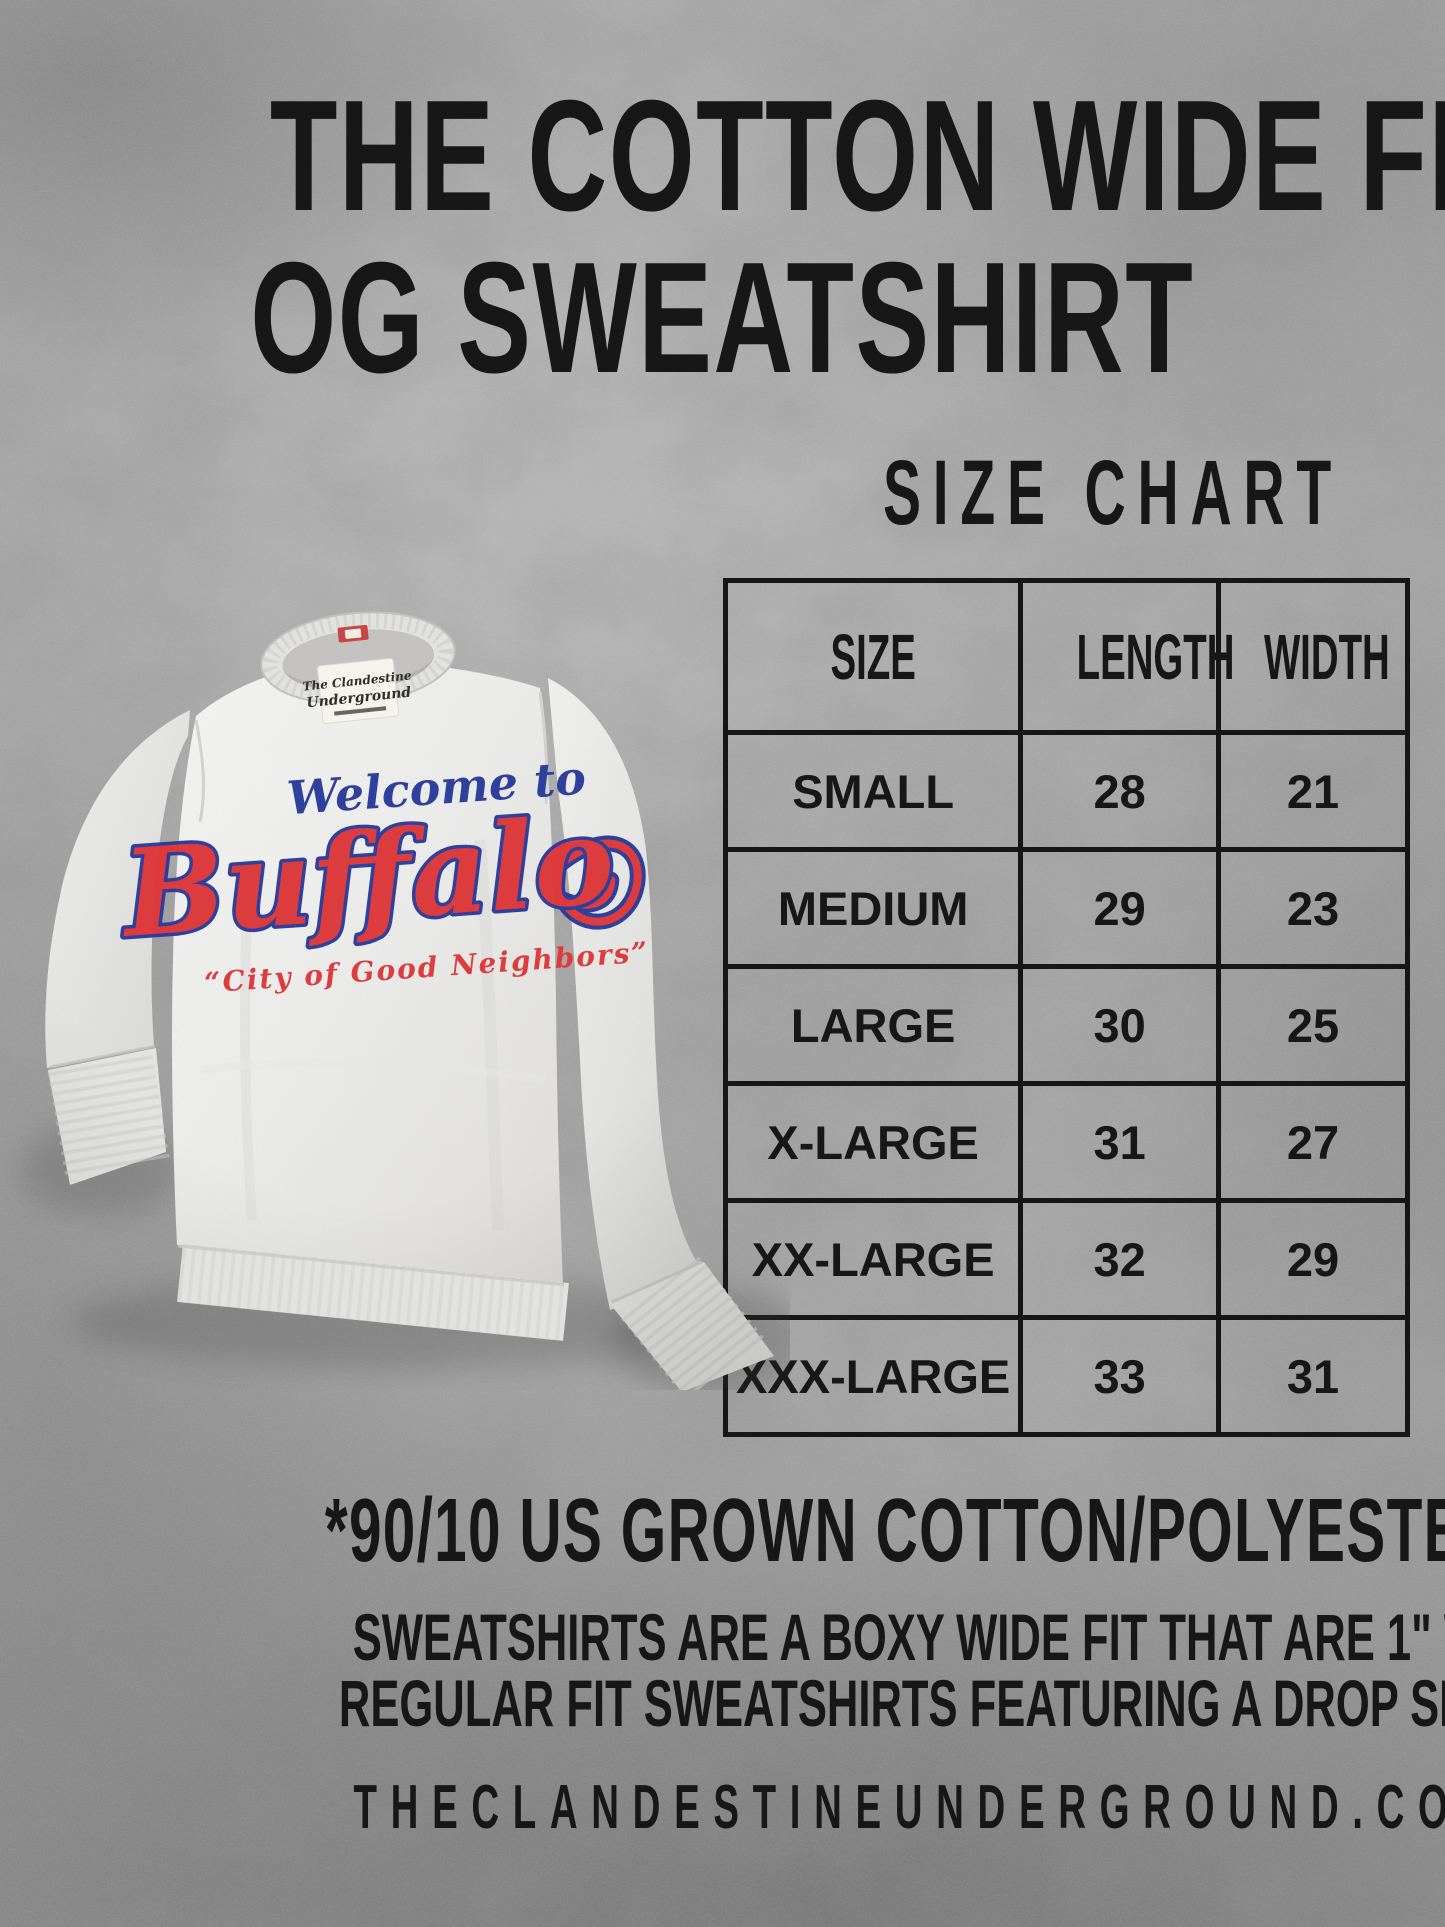 Image resolution: width=1445 pixels, height=1927 pixels. I want to click on cell-width: 21, so click(1313, 791).